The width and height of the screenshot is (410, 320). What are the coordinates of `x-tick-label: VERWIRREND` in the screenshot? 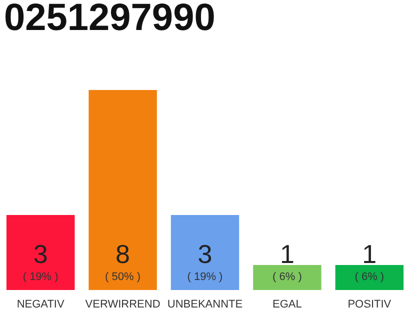 It's located at (122, 304).